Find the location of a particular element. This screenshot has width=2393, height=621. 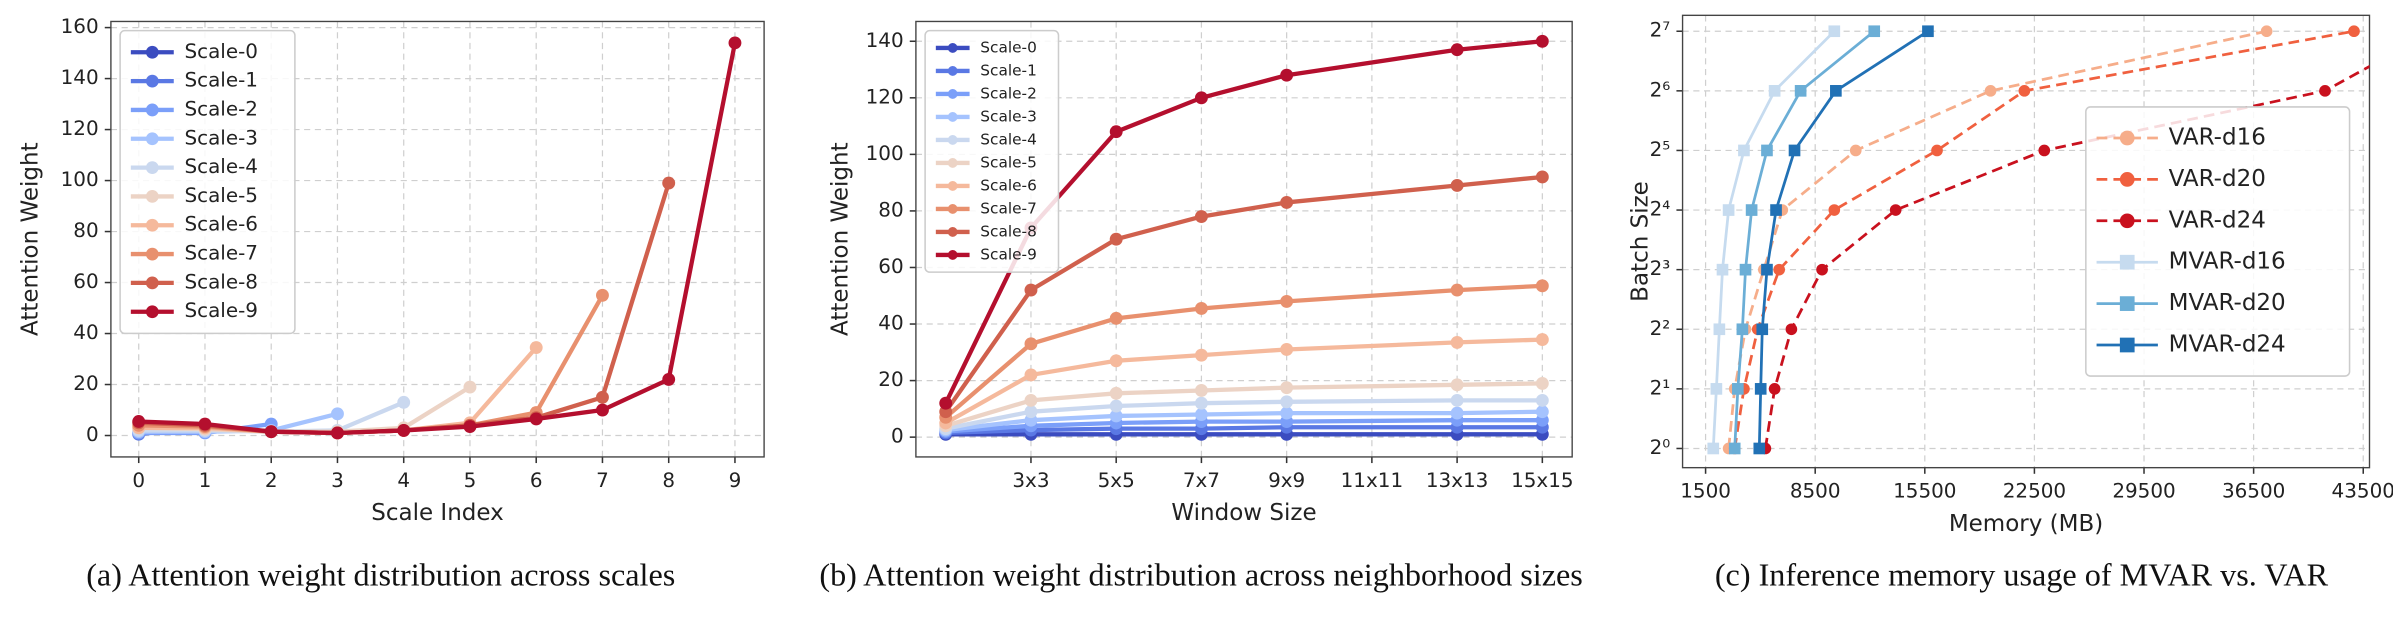

x-tick-label: 1 is located at coordinates (205, 480).